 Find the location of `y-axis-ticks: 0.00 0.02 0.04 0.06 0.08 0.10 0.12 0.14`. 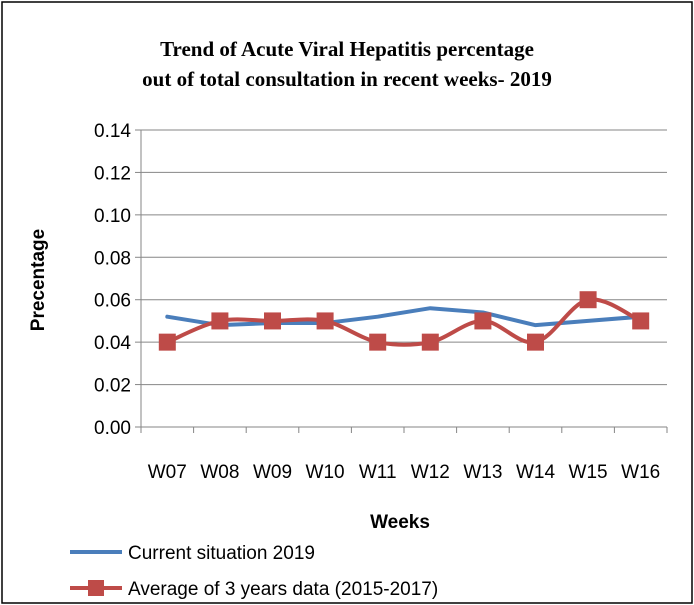

y-axis-ticks: 0.00 0.02 0.04 0.06 0.08 0.10 0.12 0.14 is located at coordinates (112, 280).